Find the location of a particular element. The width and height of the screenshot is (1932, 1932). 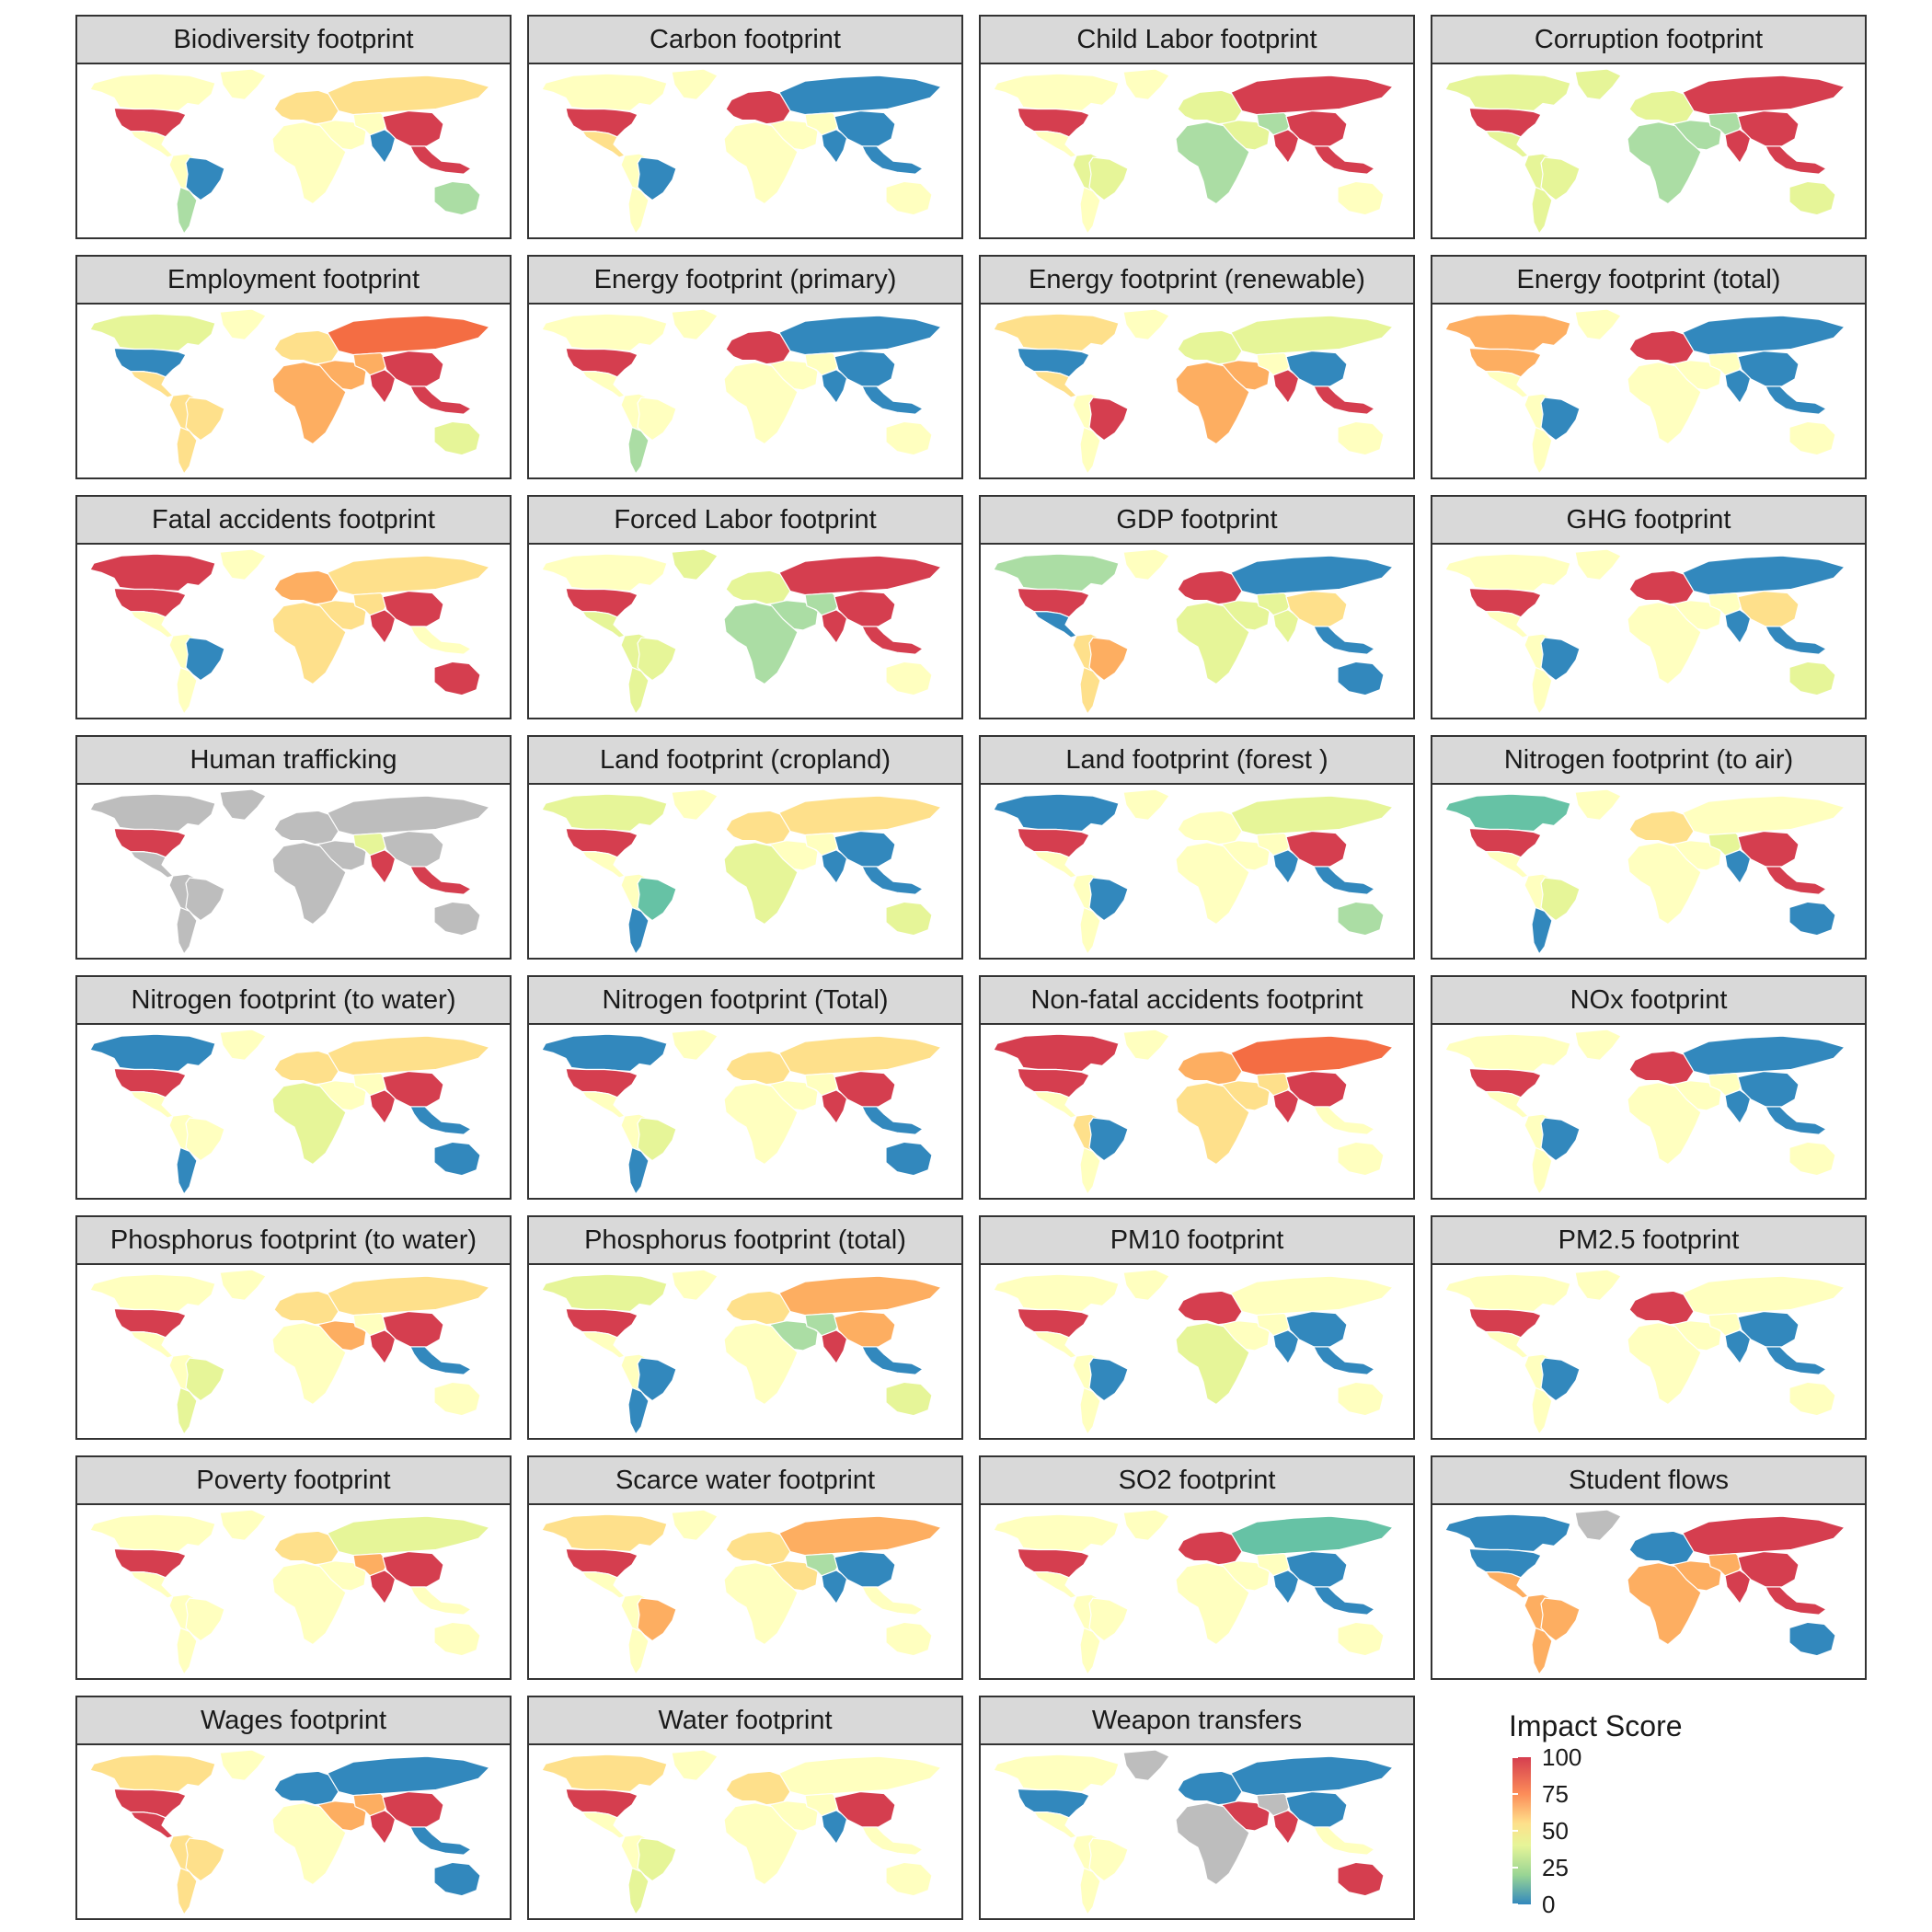

map-panel-so2-footprint: SO2 footprint is located at coordinates (1197, 1567).